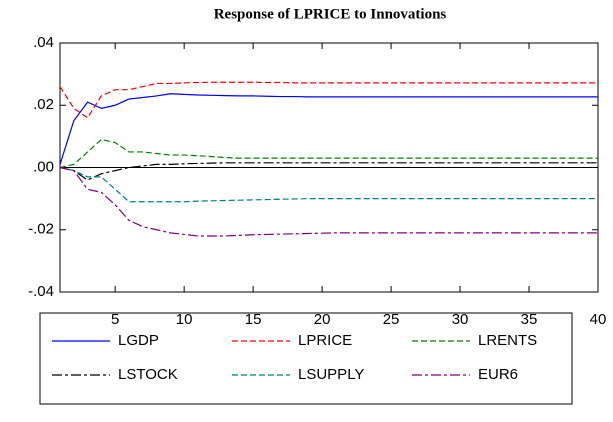  I want to click on x-tick-label: 20, so click(322, 319).